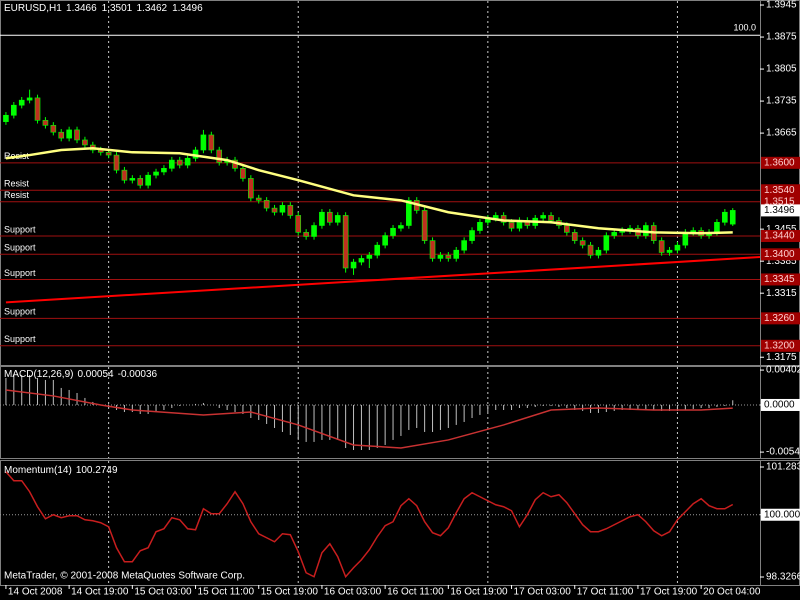 The width and height of the screenshot is (800, 600). I want to click on x-tick-label: 16 Oct 03:00, so click(353, 592).